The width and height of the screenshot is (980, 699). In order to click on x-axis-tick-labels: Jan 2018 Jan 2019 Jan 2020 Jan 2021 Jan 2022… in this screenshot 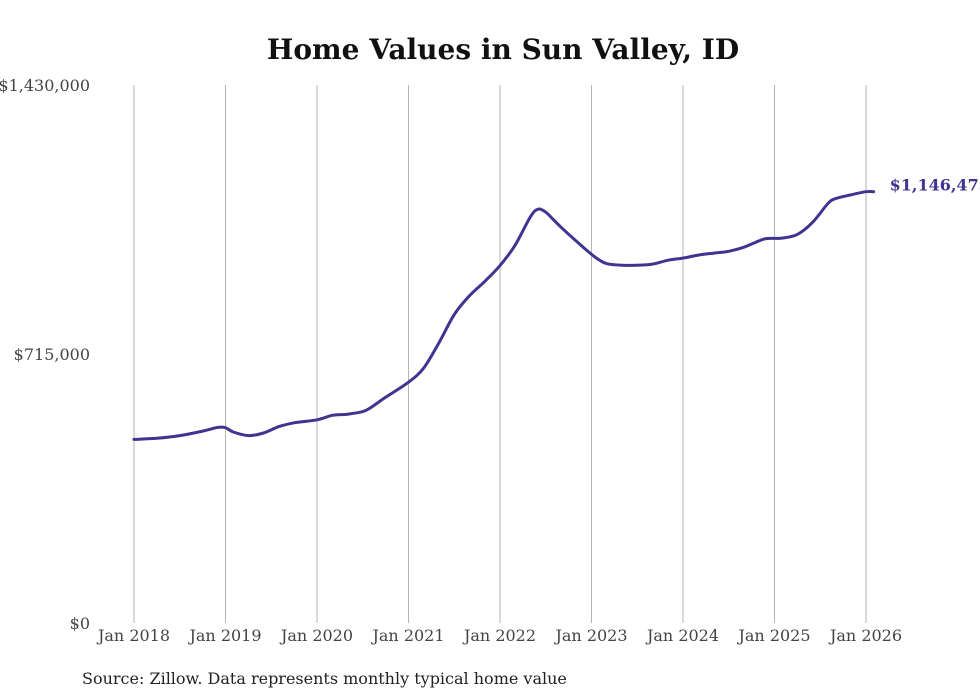, I will do `click(499, 635)`.